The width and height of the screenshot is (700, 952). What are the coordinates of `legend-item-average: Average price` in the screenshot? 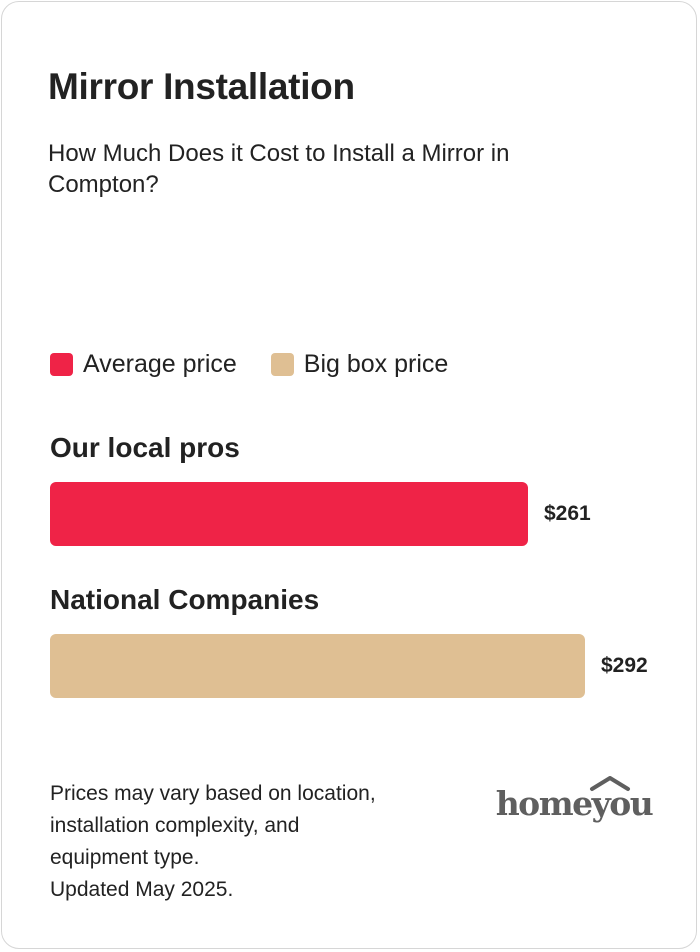 It's located at (143, 364).